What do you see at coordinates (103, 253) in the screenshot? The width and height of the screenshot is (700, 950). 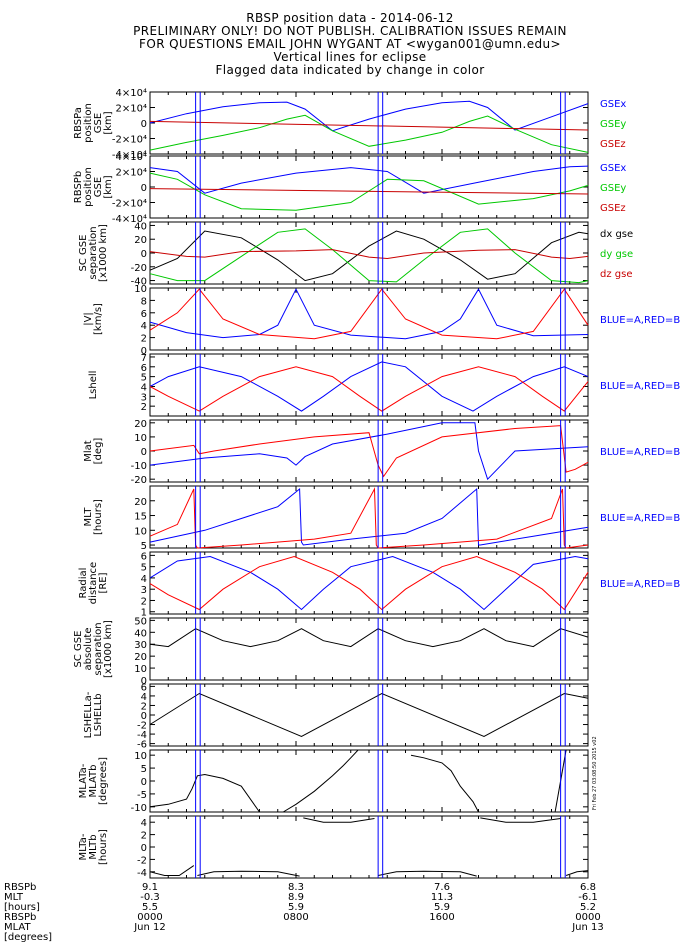 I see `y-axis-label: [x1000 km]` at bounding box center [103, 253].